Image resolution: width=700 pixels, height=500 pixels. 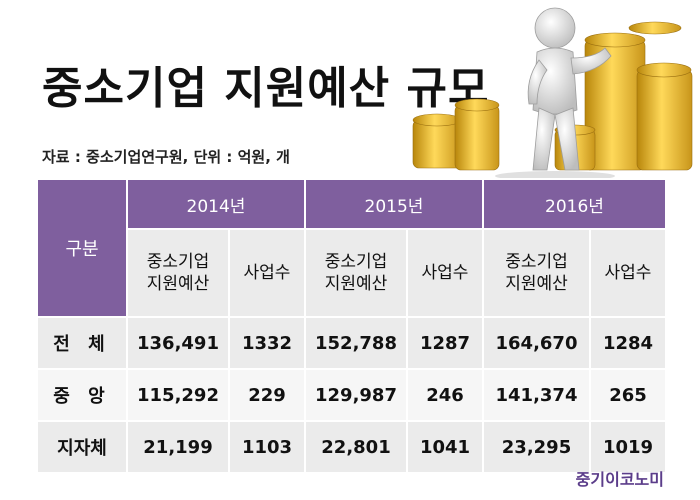 I want to click on year-header-2015: 2015년, so click(x=394, y=204).